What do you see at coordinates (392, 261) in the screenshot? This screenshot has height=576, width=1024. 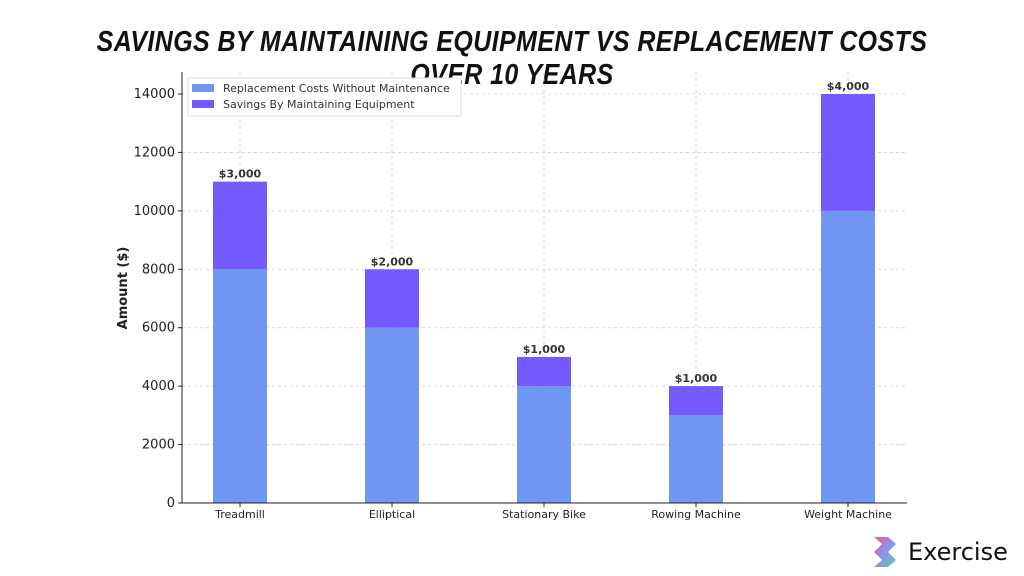 I see `data-label: $2,000` at bounding box center [392, 261].